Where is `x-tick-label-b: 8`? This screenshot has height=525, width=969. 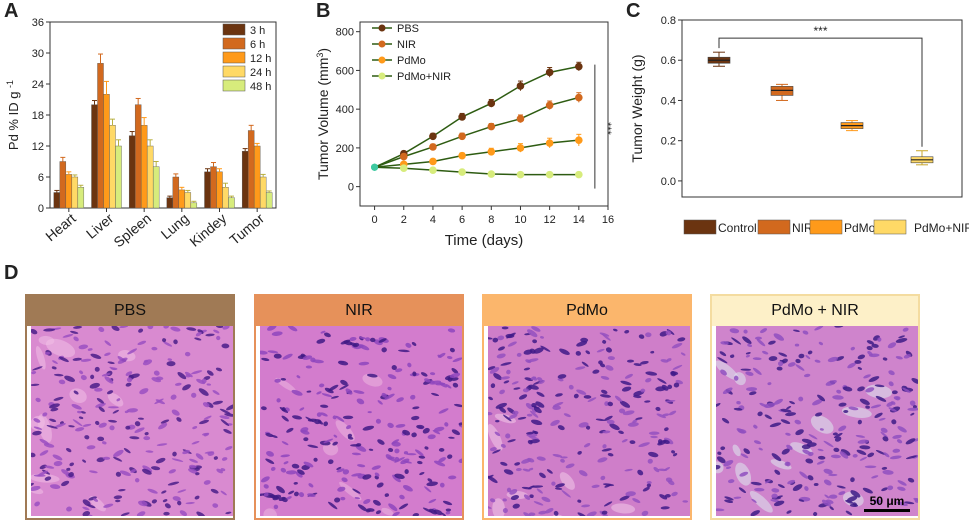 x-tick-label-b: 8 is located at coordinates (491, 220).